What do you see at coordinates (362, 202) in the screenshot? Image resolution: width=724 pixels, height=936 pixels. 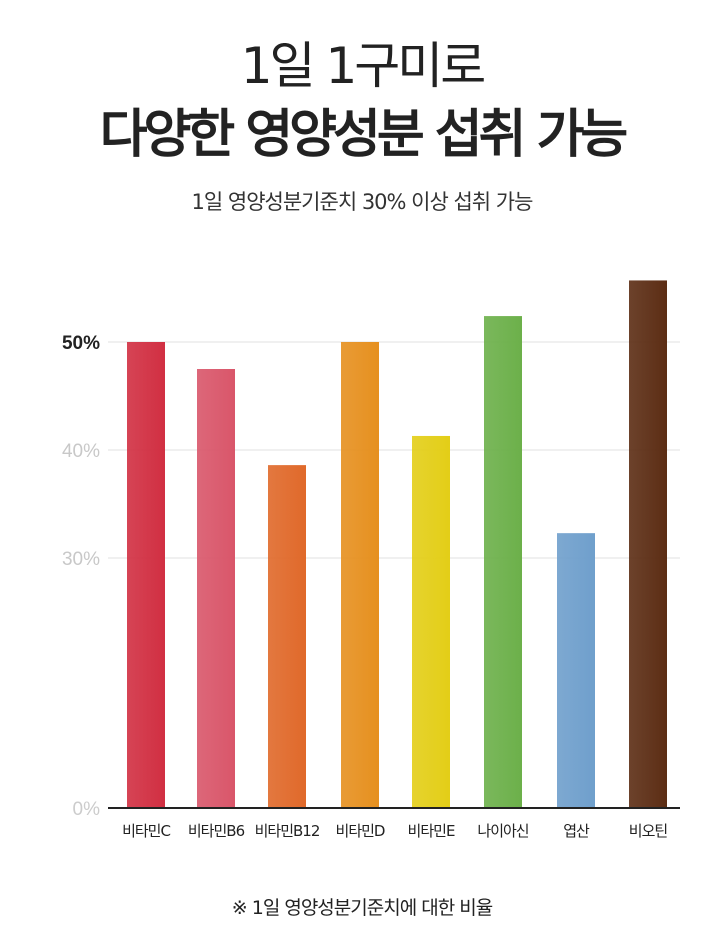 I see `subtitle: 1일 영양성분기준치 30% 이상 섭취 가능` at bounding box center [362, 202].